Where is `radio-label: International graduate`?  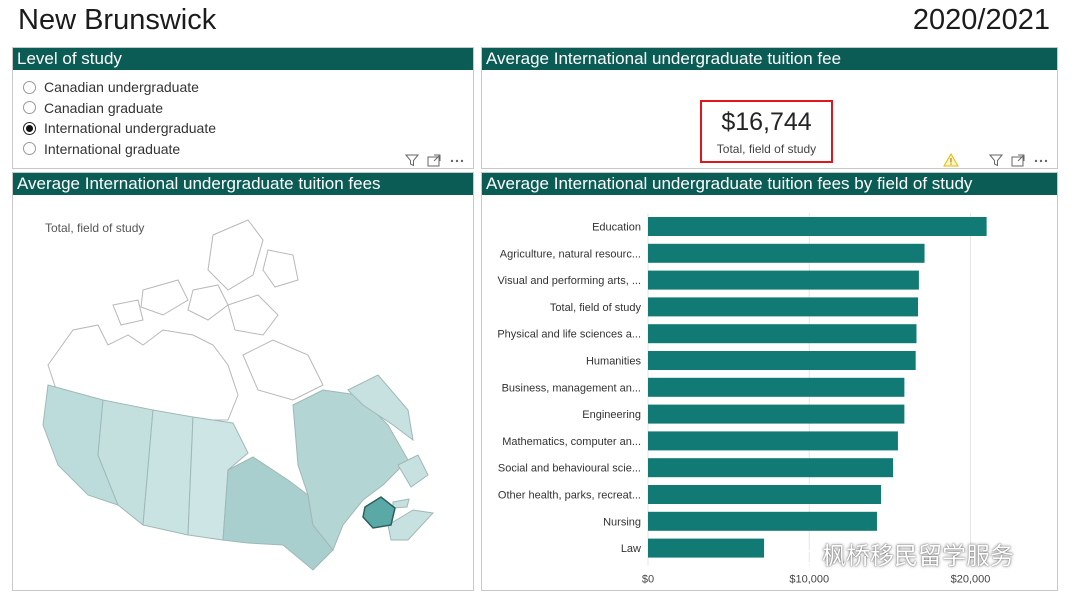 radio-label: International graduate is located at coordinates (112, 148).